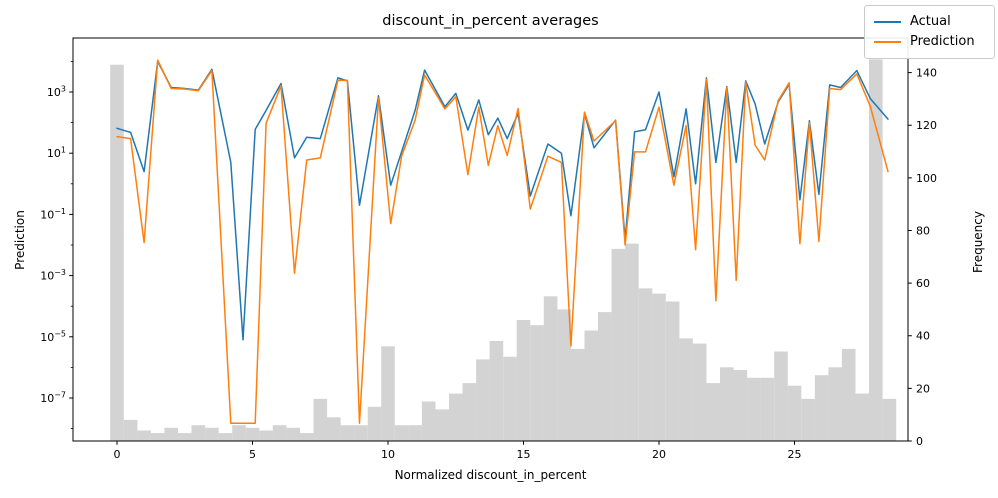 This screenshot has height=498, width=998. I want to click on svg-text: 10−7, so click(53, 398).